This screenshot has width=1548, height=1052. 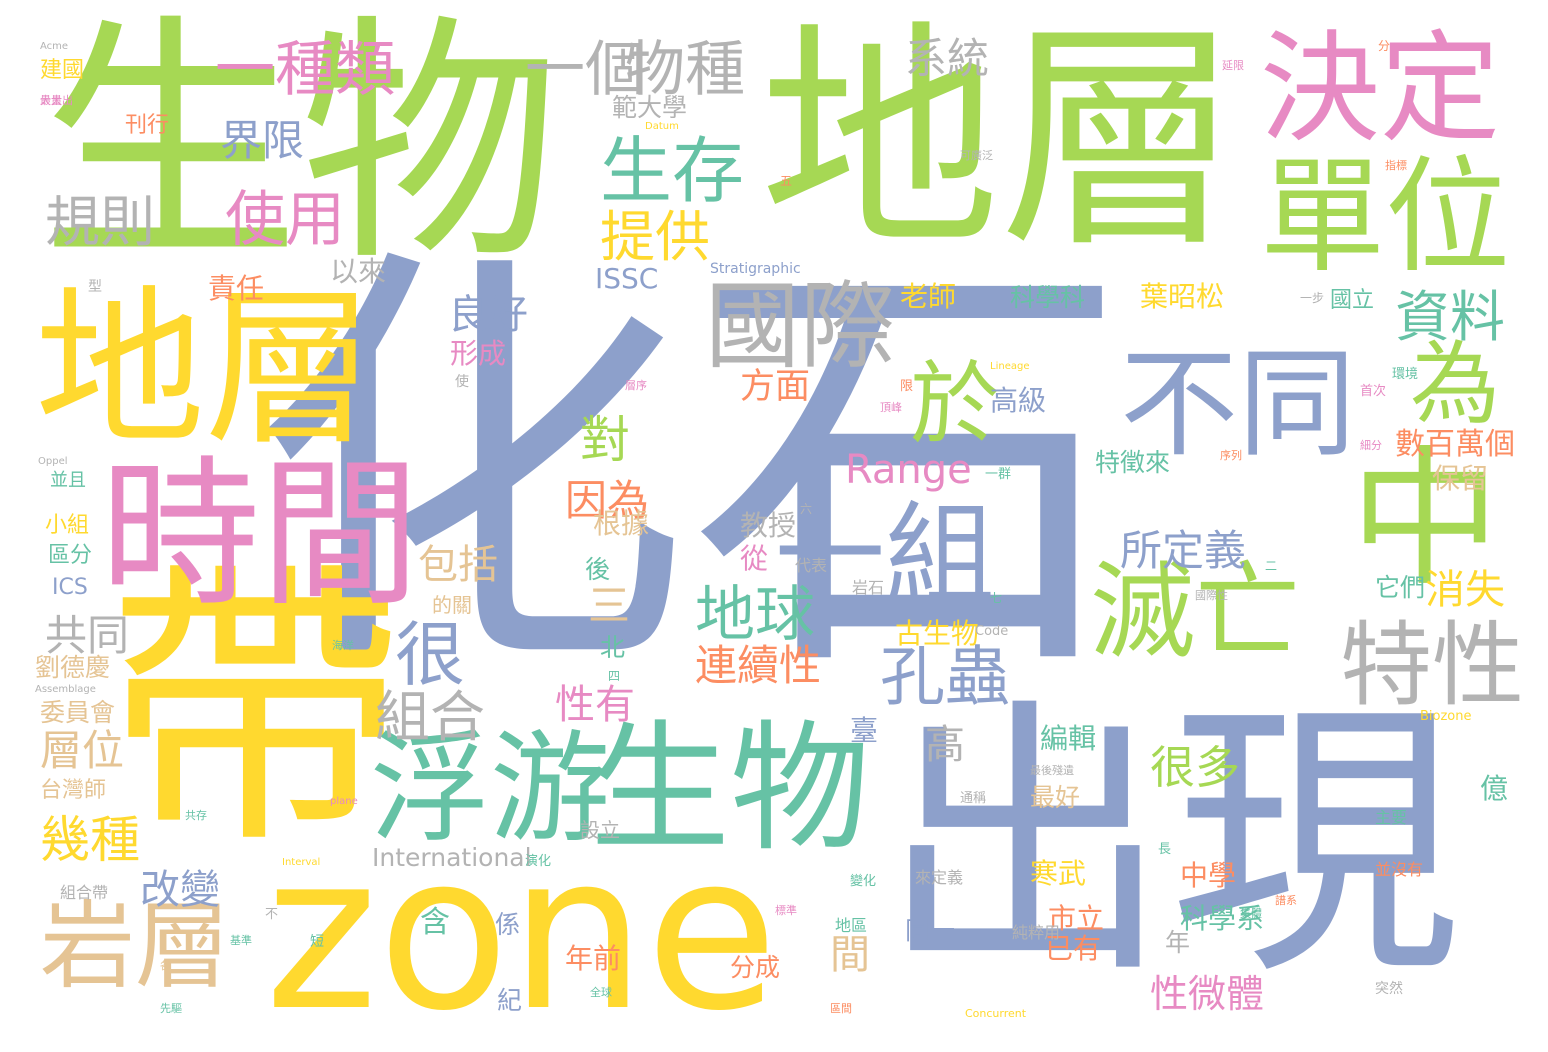 I want to click on cloud-word: 委員會, so click(x=78, y=712).